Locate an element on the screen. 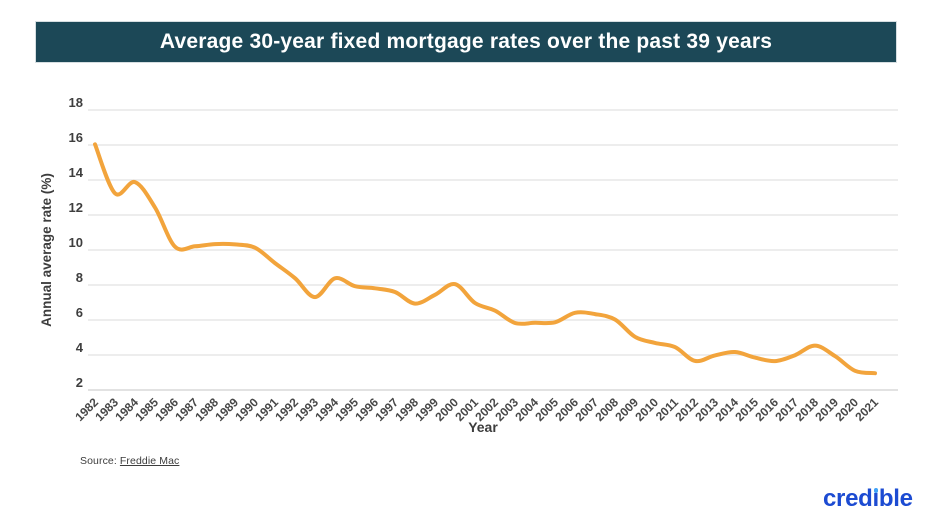 The image size is (932, 524). y-tick-label: 16 is located at coordinates (76, 137).